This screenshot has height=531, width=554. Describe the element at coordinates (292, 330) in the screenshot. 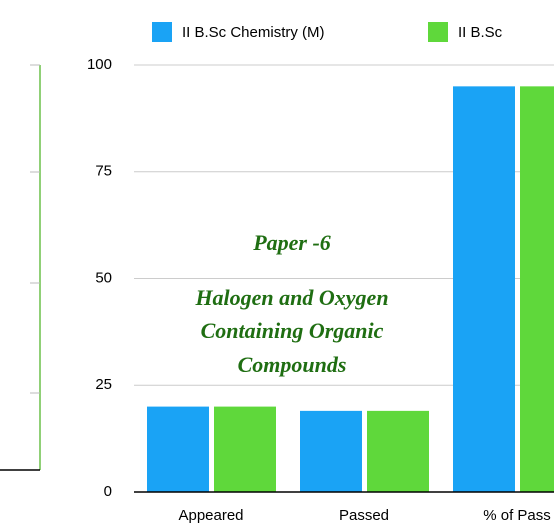

I see `annotation: Containing Organic` at that location.